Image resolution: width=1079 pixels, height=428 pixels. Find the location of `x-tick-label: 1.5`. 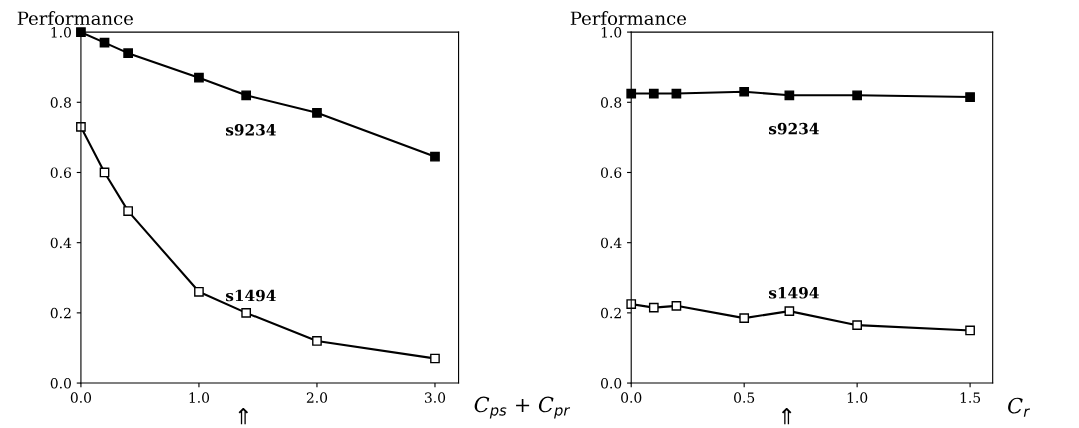

x-tick-label: 1.5 is located at coordinates (970, 397).